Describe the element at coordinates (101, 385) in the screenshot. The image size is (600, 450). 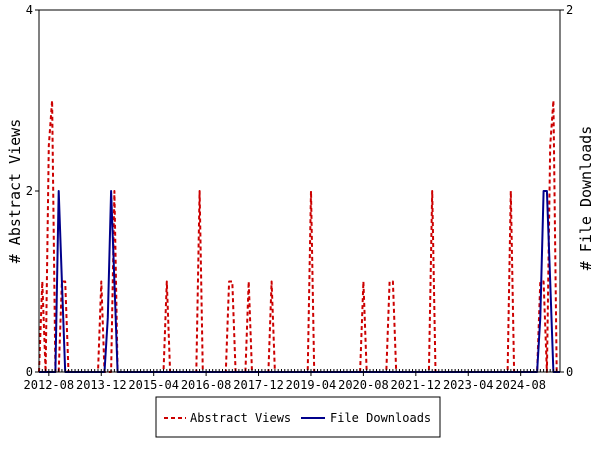
I see `x-tick-label: 2013-12` at that location.